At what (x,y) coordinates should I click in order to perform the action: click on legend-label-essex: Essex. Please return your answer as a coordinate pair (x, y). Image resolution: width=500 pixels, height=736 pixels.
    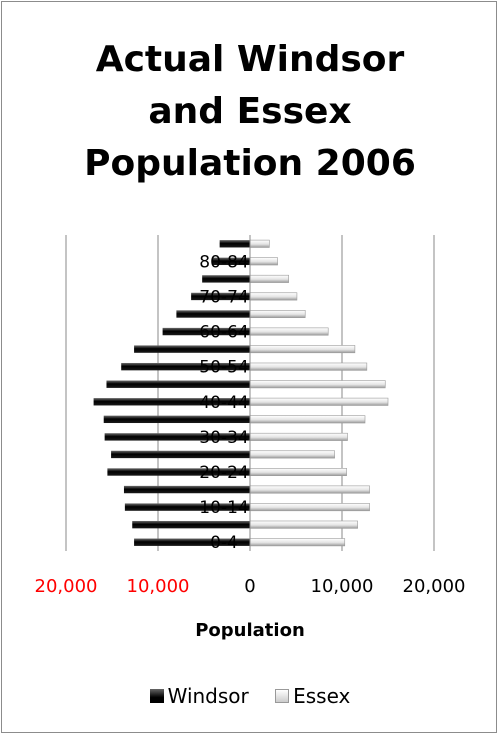
    Looking at the image, I should click on (322, 696).